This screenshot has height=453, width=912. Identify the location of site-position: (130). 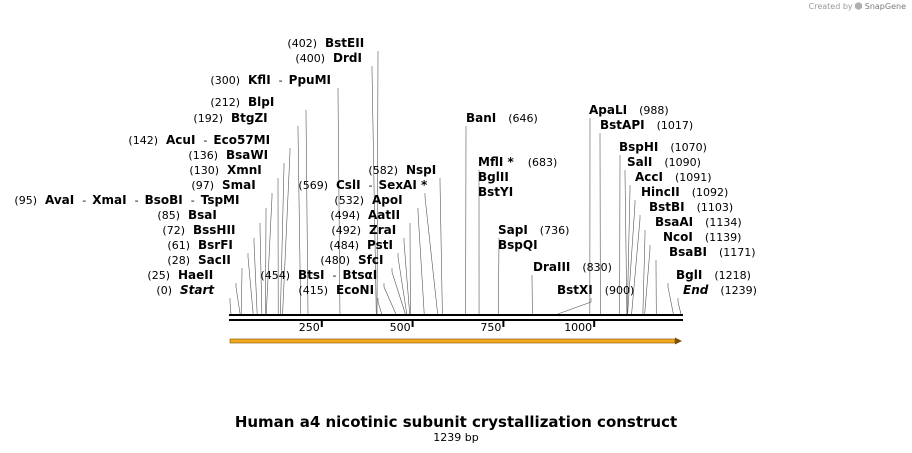
(204, 170).